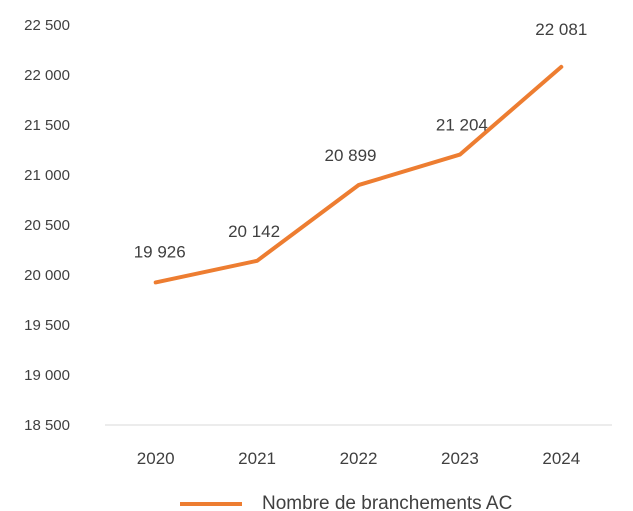 The width and height of the screenshot is (633, 511). I want to click on y-tick-label: 22 500, so click(47, 25).